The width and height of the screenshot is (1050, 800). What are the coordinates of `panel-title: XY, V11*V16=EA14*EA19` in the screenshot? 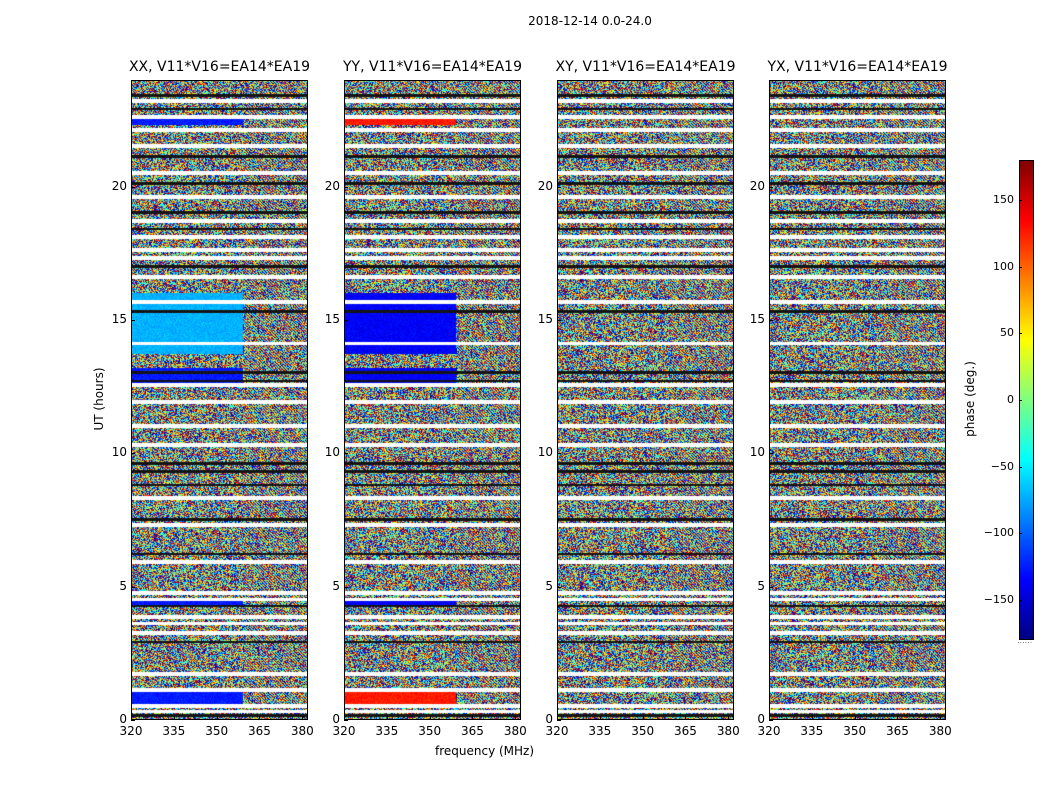 It's located at (645, 67).